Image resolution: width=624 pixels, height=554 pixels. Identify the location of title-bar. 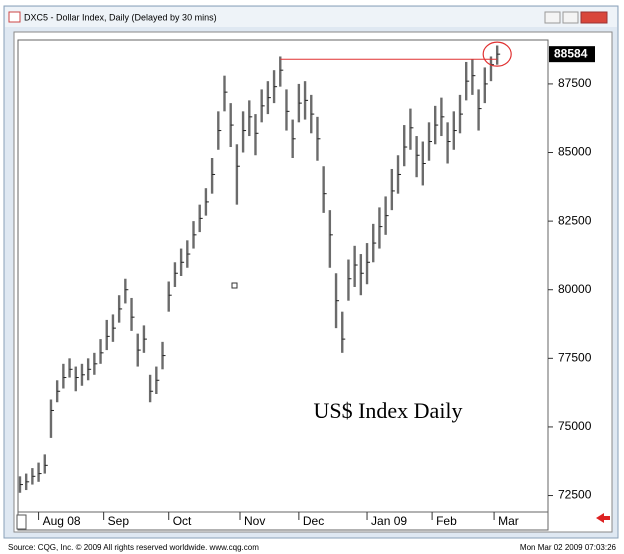
(311, 17).